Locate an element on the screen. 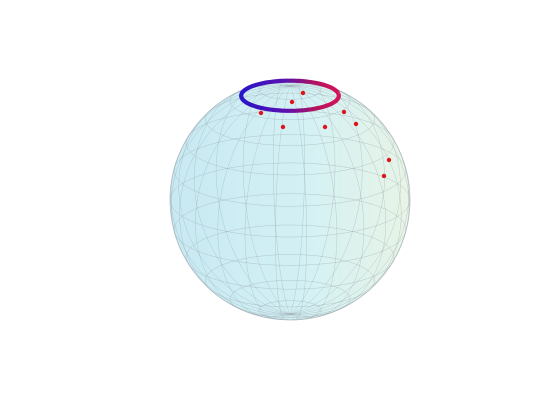 This screenshot has width=560, height=420. state-points is located at coordinates (325, 134).